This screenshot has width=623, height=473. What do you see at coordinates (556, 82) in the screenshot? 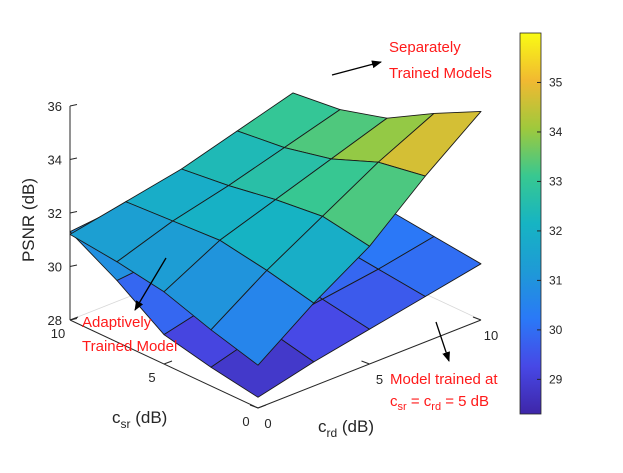
I see `colorbar-tick-label: 35` at bounding box center [556, 82].